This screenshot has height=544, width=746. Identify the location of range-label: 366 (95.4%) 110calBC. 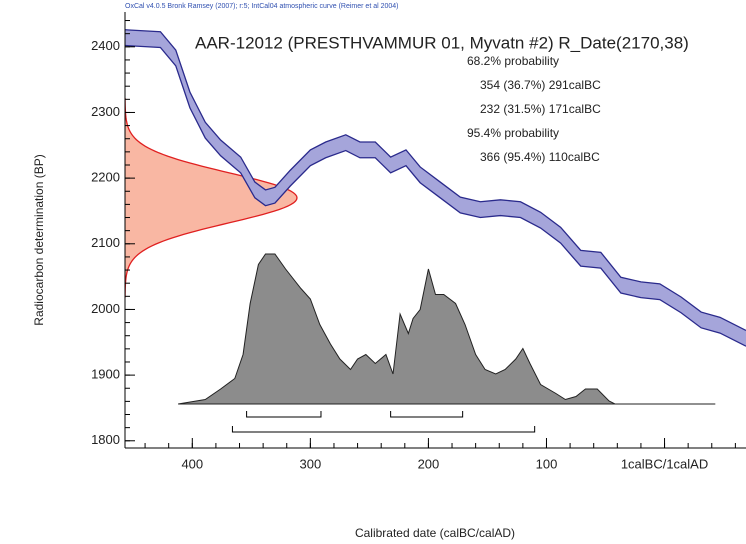
(540, 157).